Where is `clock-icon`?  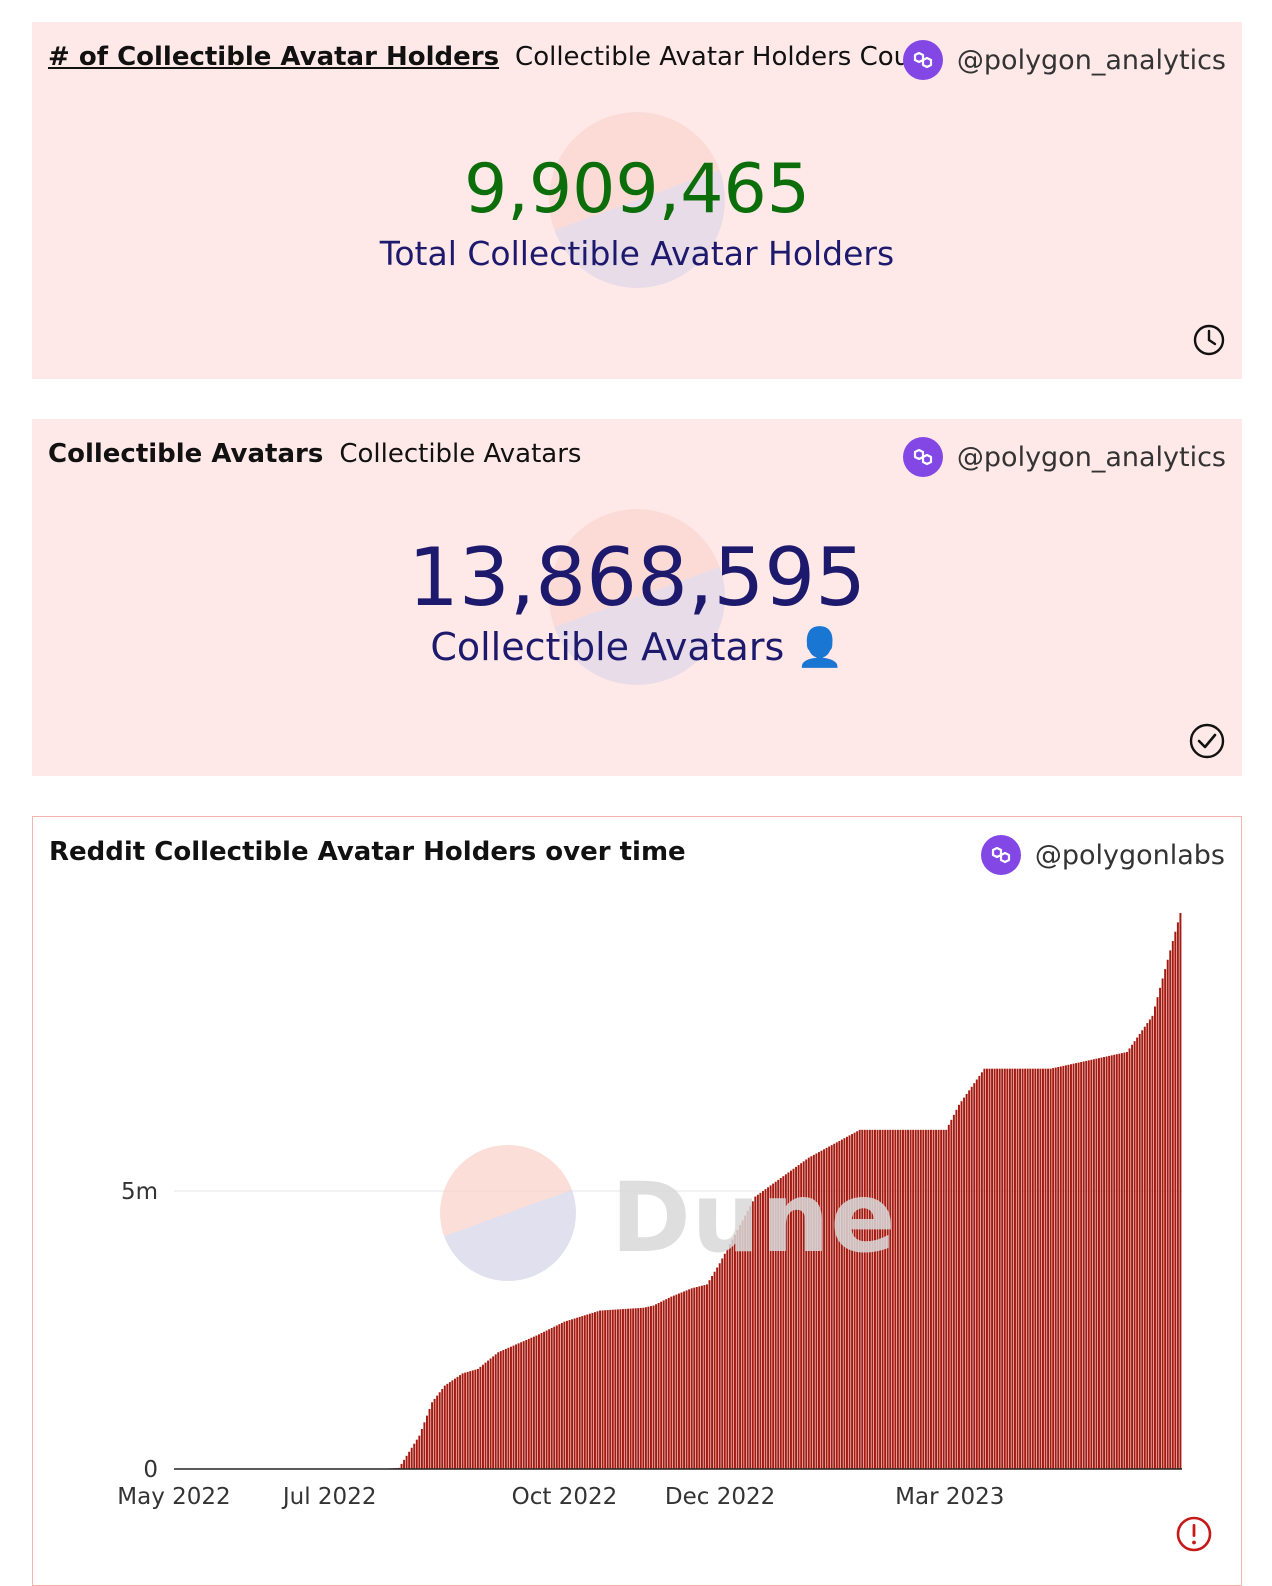
clock-icon is located at coordinates (1209, 342).